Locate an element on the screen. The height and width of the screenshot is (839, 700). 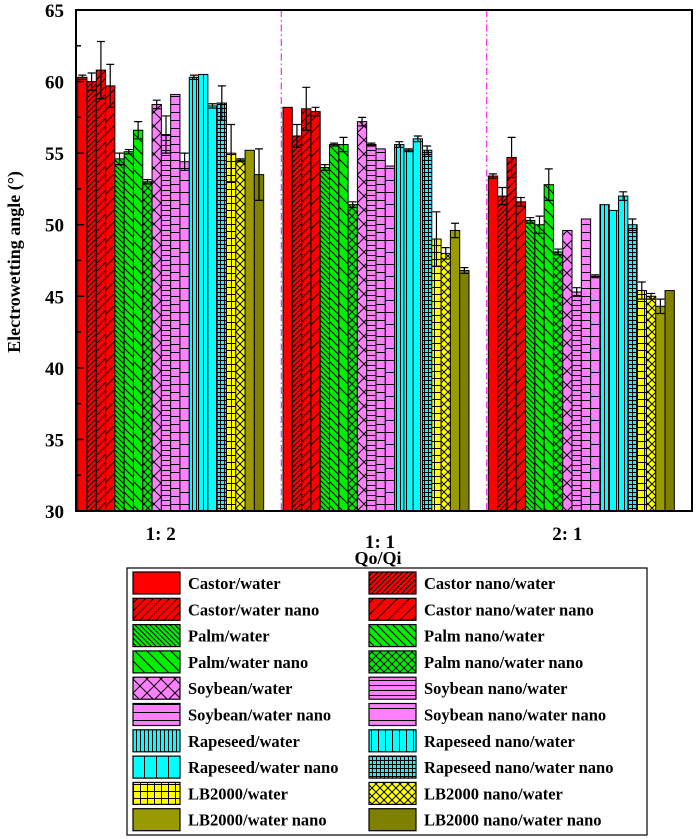
legend-item: Soybean nano/water is located at coordinates (467, 688).